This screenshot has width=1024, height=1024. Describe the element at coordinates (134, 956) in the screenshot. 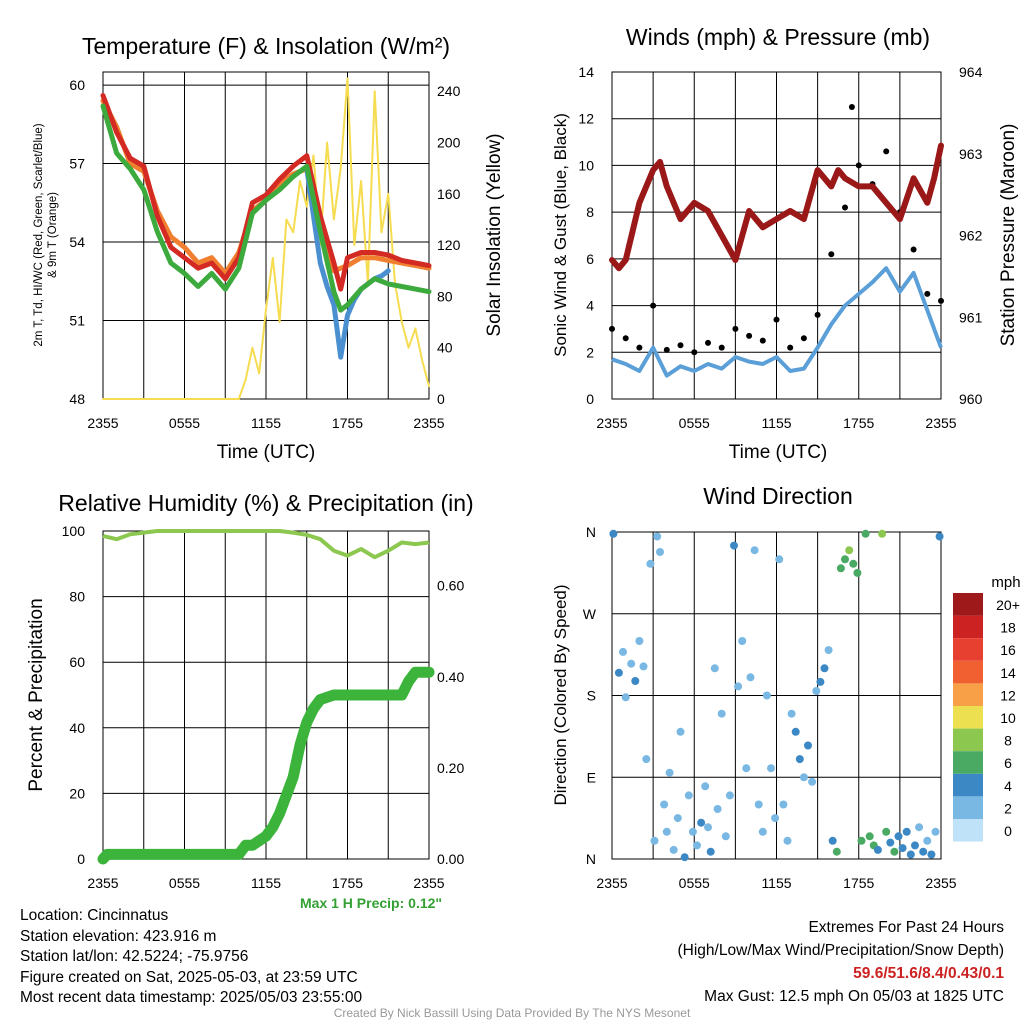

I see `station-latlon: Station lat/lon: 42.5224; -75.9756` at that location.